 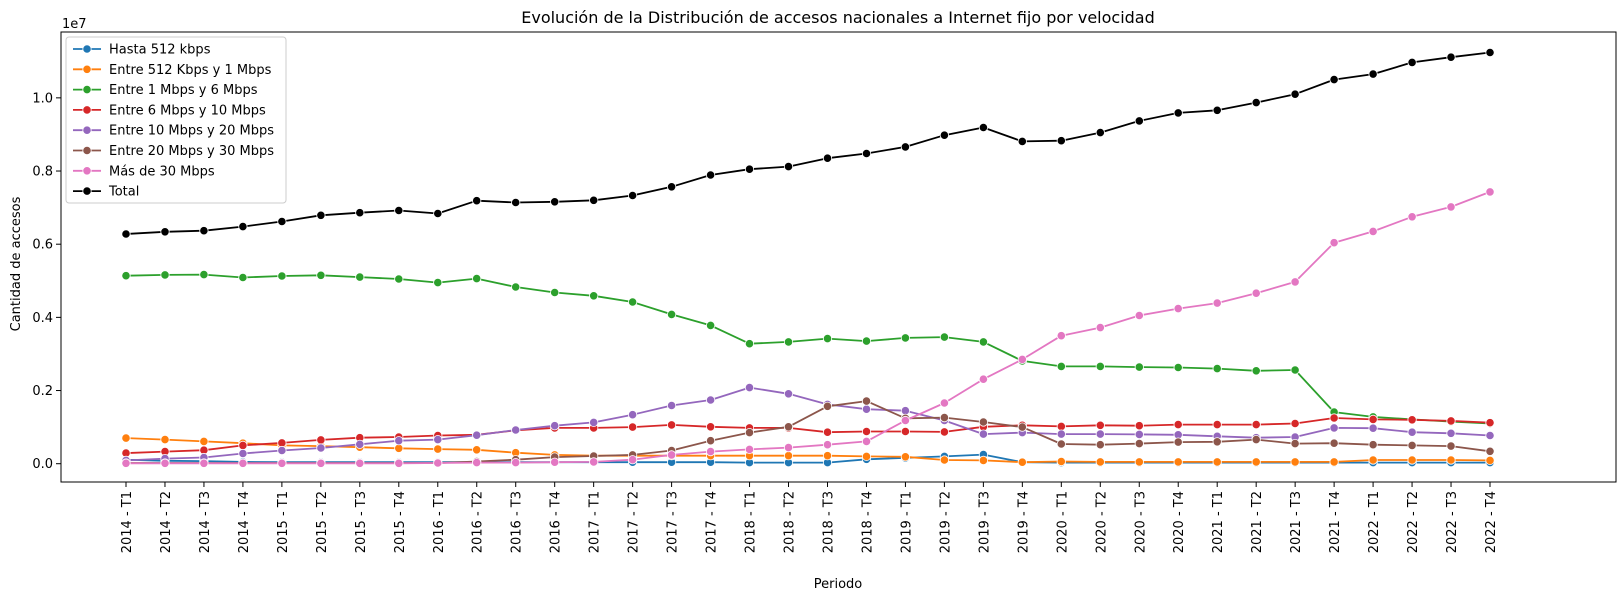 What do you see at coordinates (1218, 522) in the screenshot?
I see `x-tick-label: 2021 - T1` at bounding box center [1218, 522].